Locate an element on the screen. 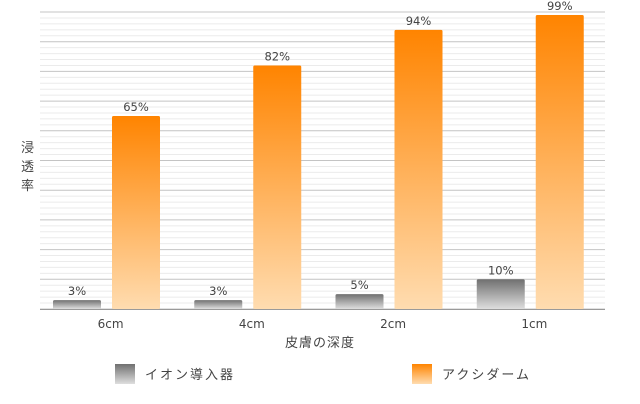  x-axis-title: 皮膚の深度 is located at coordinates (320, 343).